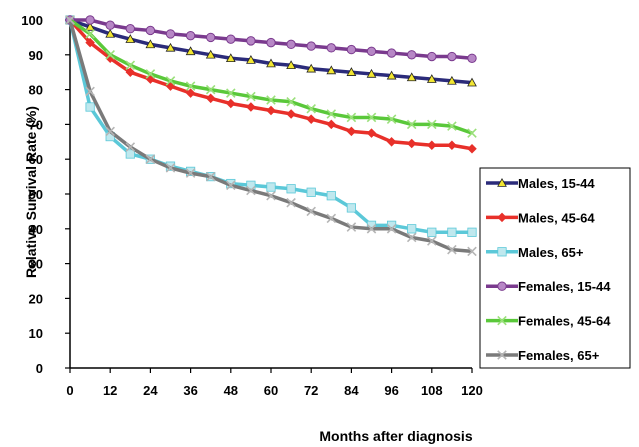  I want to click on x-tick-label: 48, so click(231, 390).